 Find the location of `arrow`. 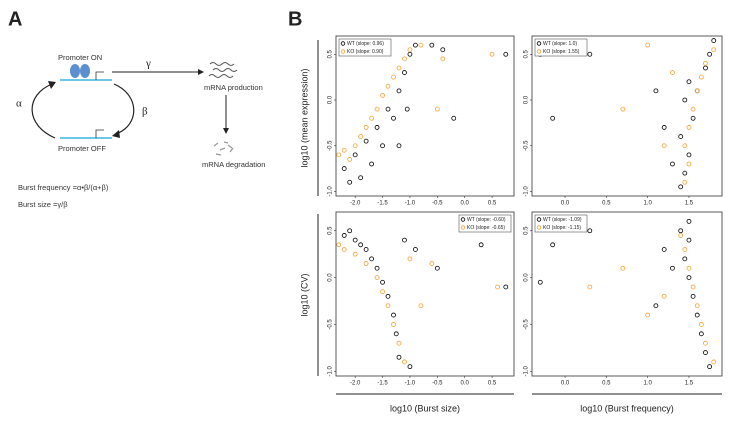

arrow is located at coordinates (124, 109).